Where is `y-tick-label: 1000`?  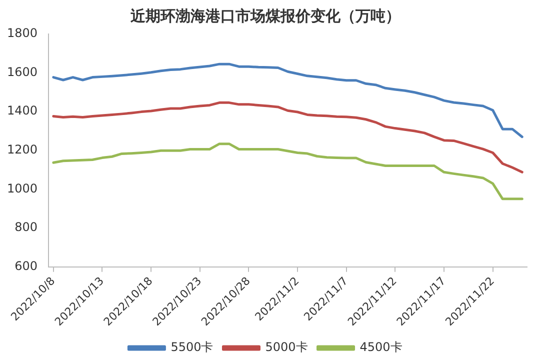 y-tick-label: 1000 is located at coordinates (22, 188).